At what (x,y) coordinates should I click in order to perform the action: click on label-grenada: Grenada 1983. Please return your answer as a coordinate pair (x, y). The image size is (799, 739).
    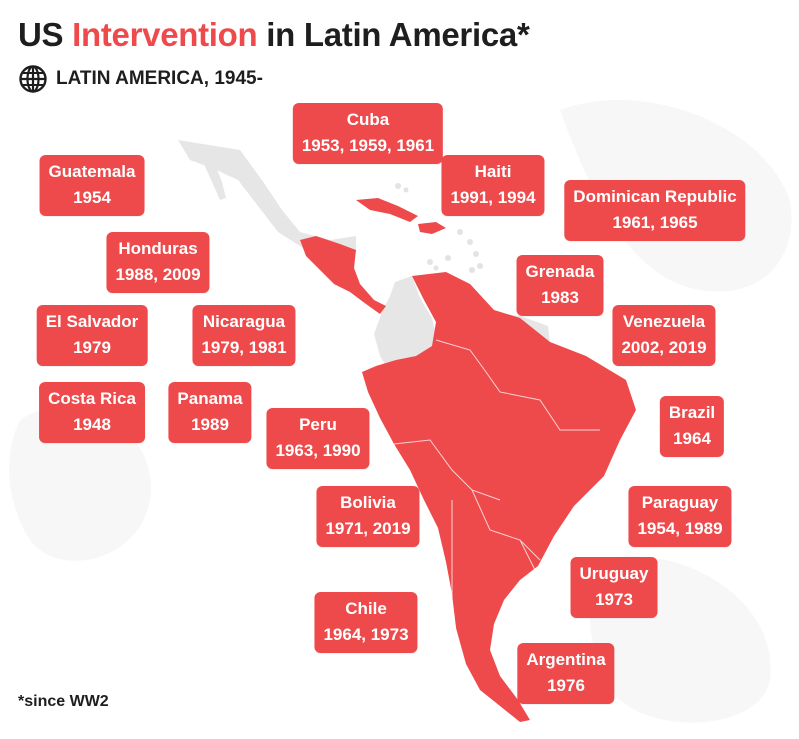
    Looking at the image, I should click on (560, 285).